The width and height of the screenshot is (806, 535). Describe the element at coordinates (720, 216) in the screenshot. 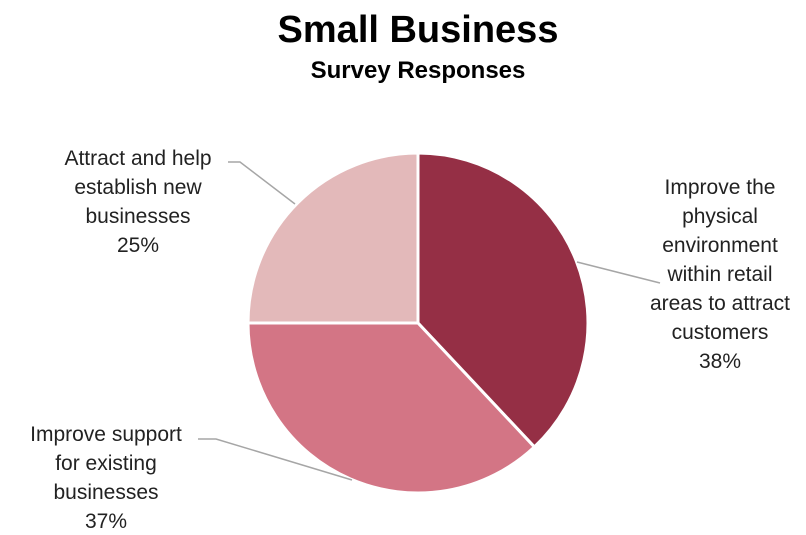

I see `slice-label-line: physical` at that location.